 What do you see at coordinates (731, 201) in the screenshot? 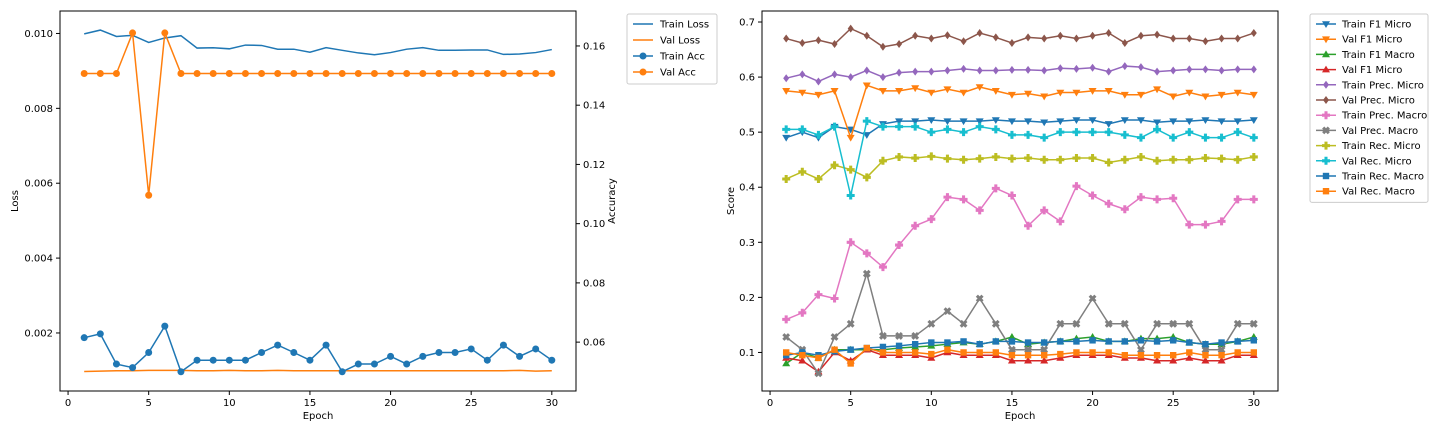
I see `score-y-axis-label: Score` at bounding box center [731, 201].